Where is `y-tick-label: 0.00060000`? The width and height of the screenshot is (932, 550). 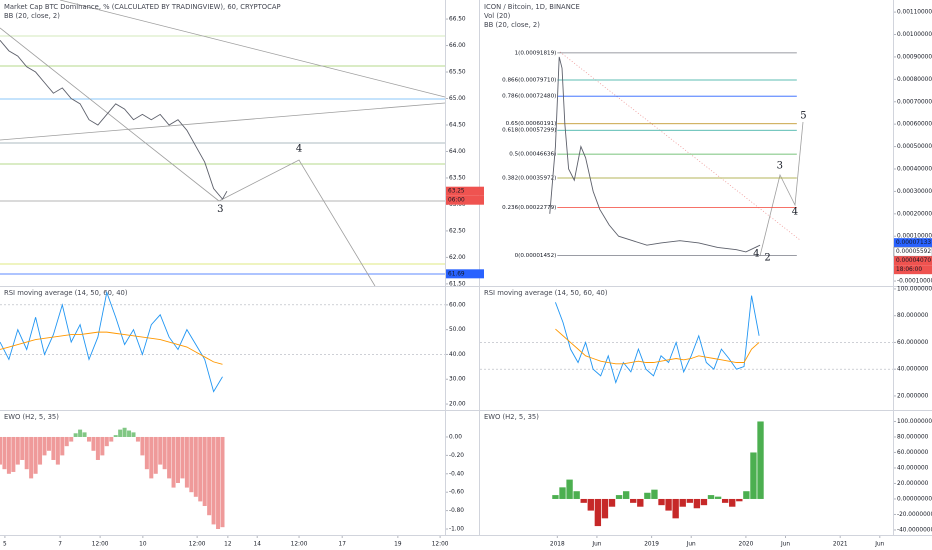
y-tick-label: 0.00060000 is located at coordinates (914, 125).